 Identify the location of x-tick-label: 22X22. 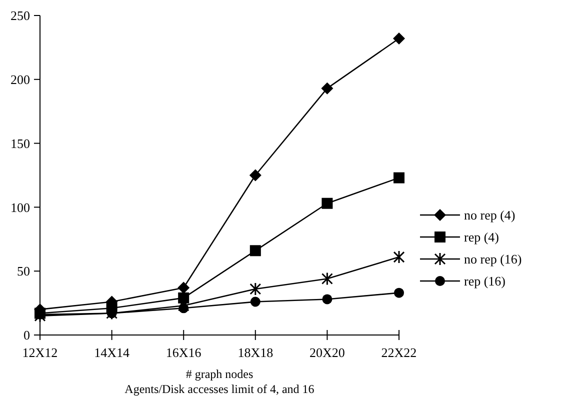
(399, 352).